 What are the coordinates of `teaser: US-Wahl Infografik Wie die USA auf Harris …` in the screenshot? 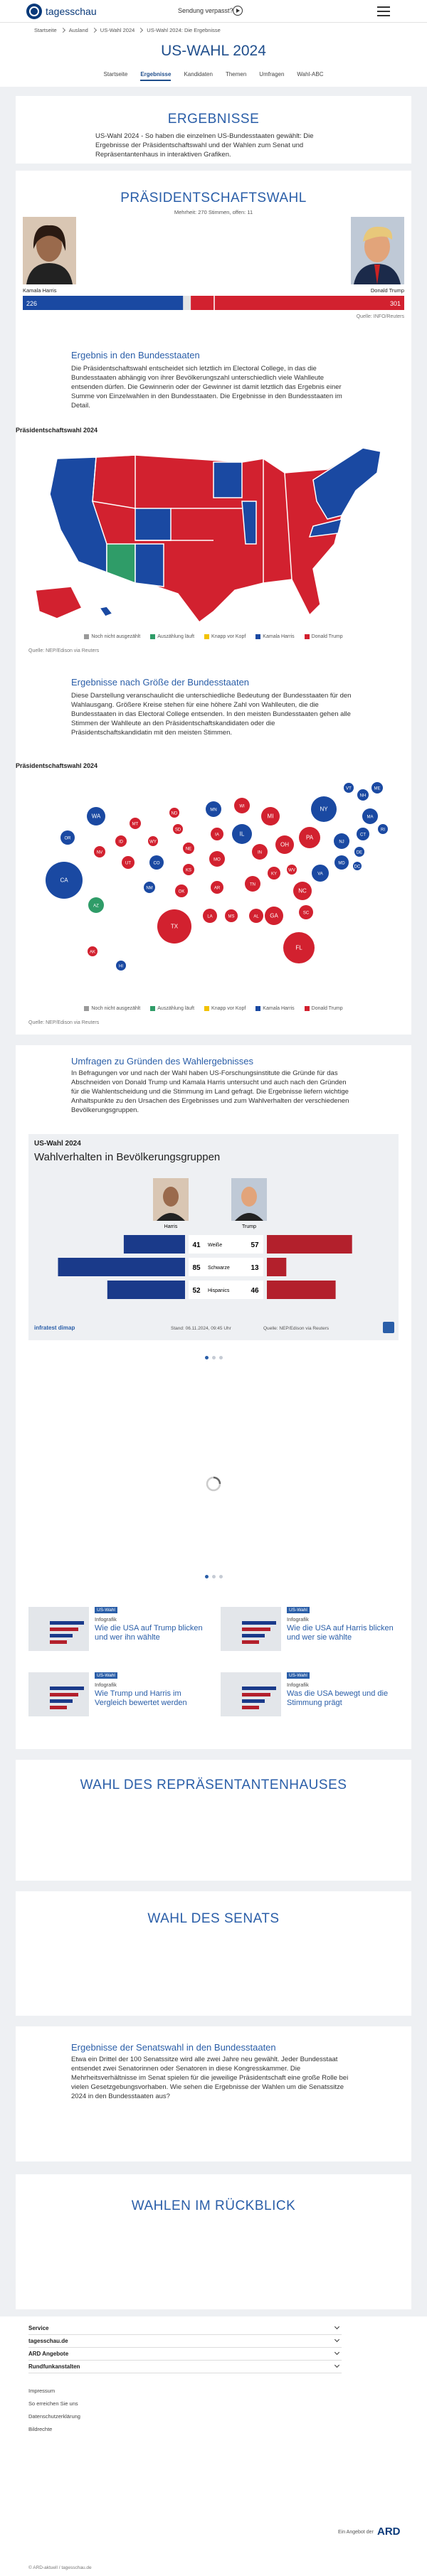 It's located at (311, 1635).